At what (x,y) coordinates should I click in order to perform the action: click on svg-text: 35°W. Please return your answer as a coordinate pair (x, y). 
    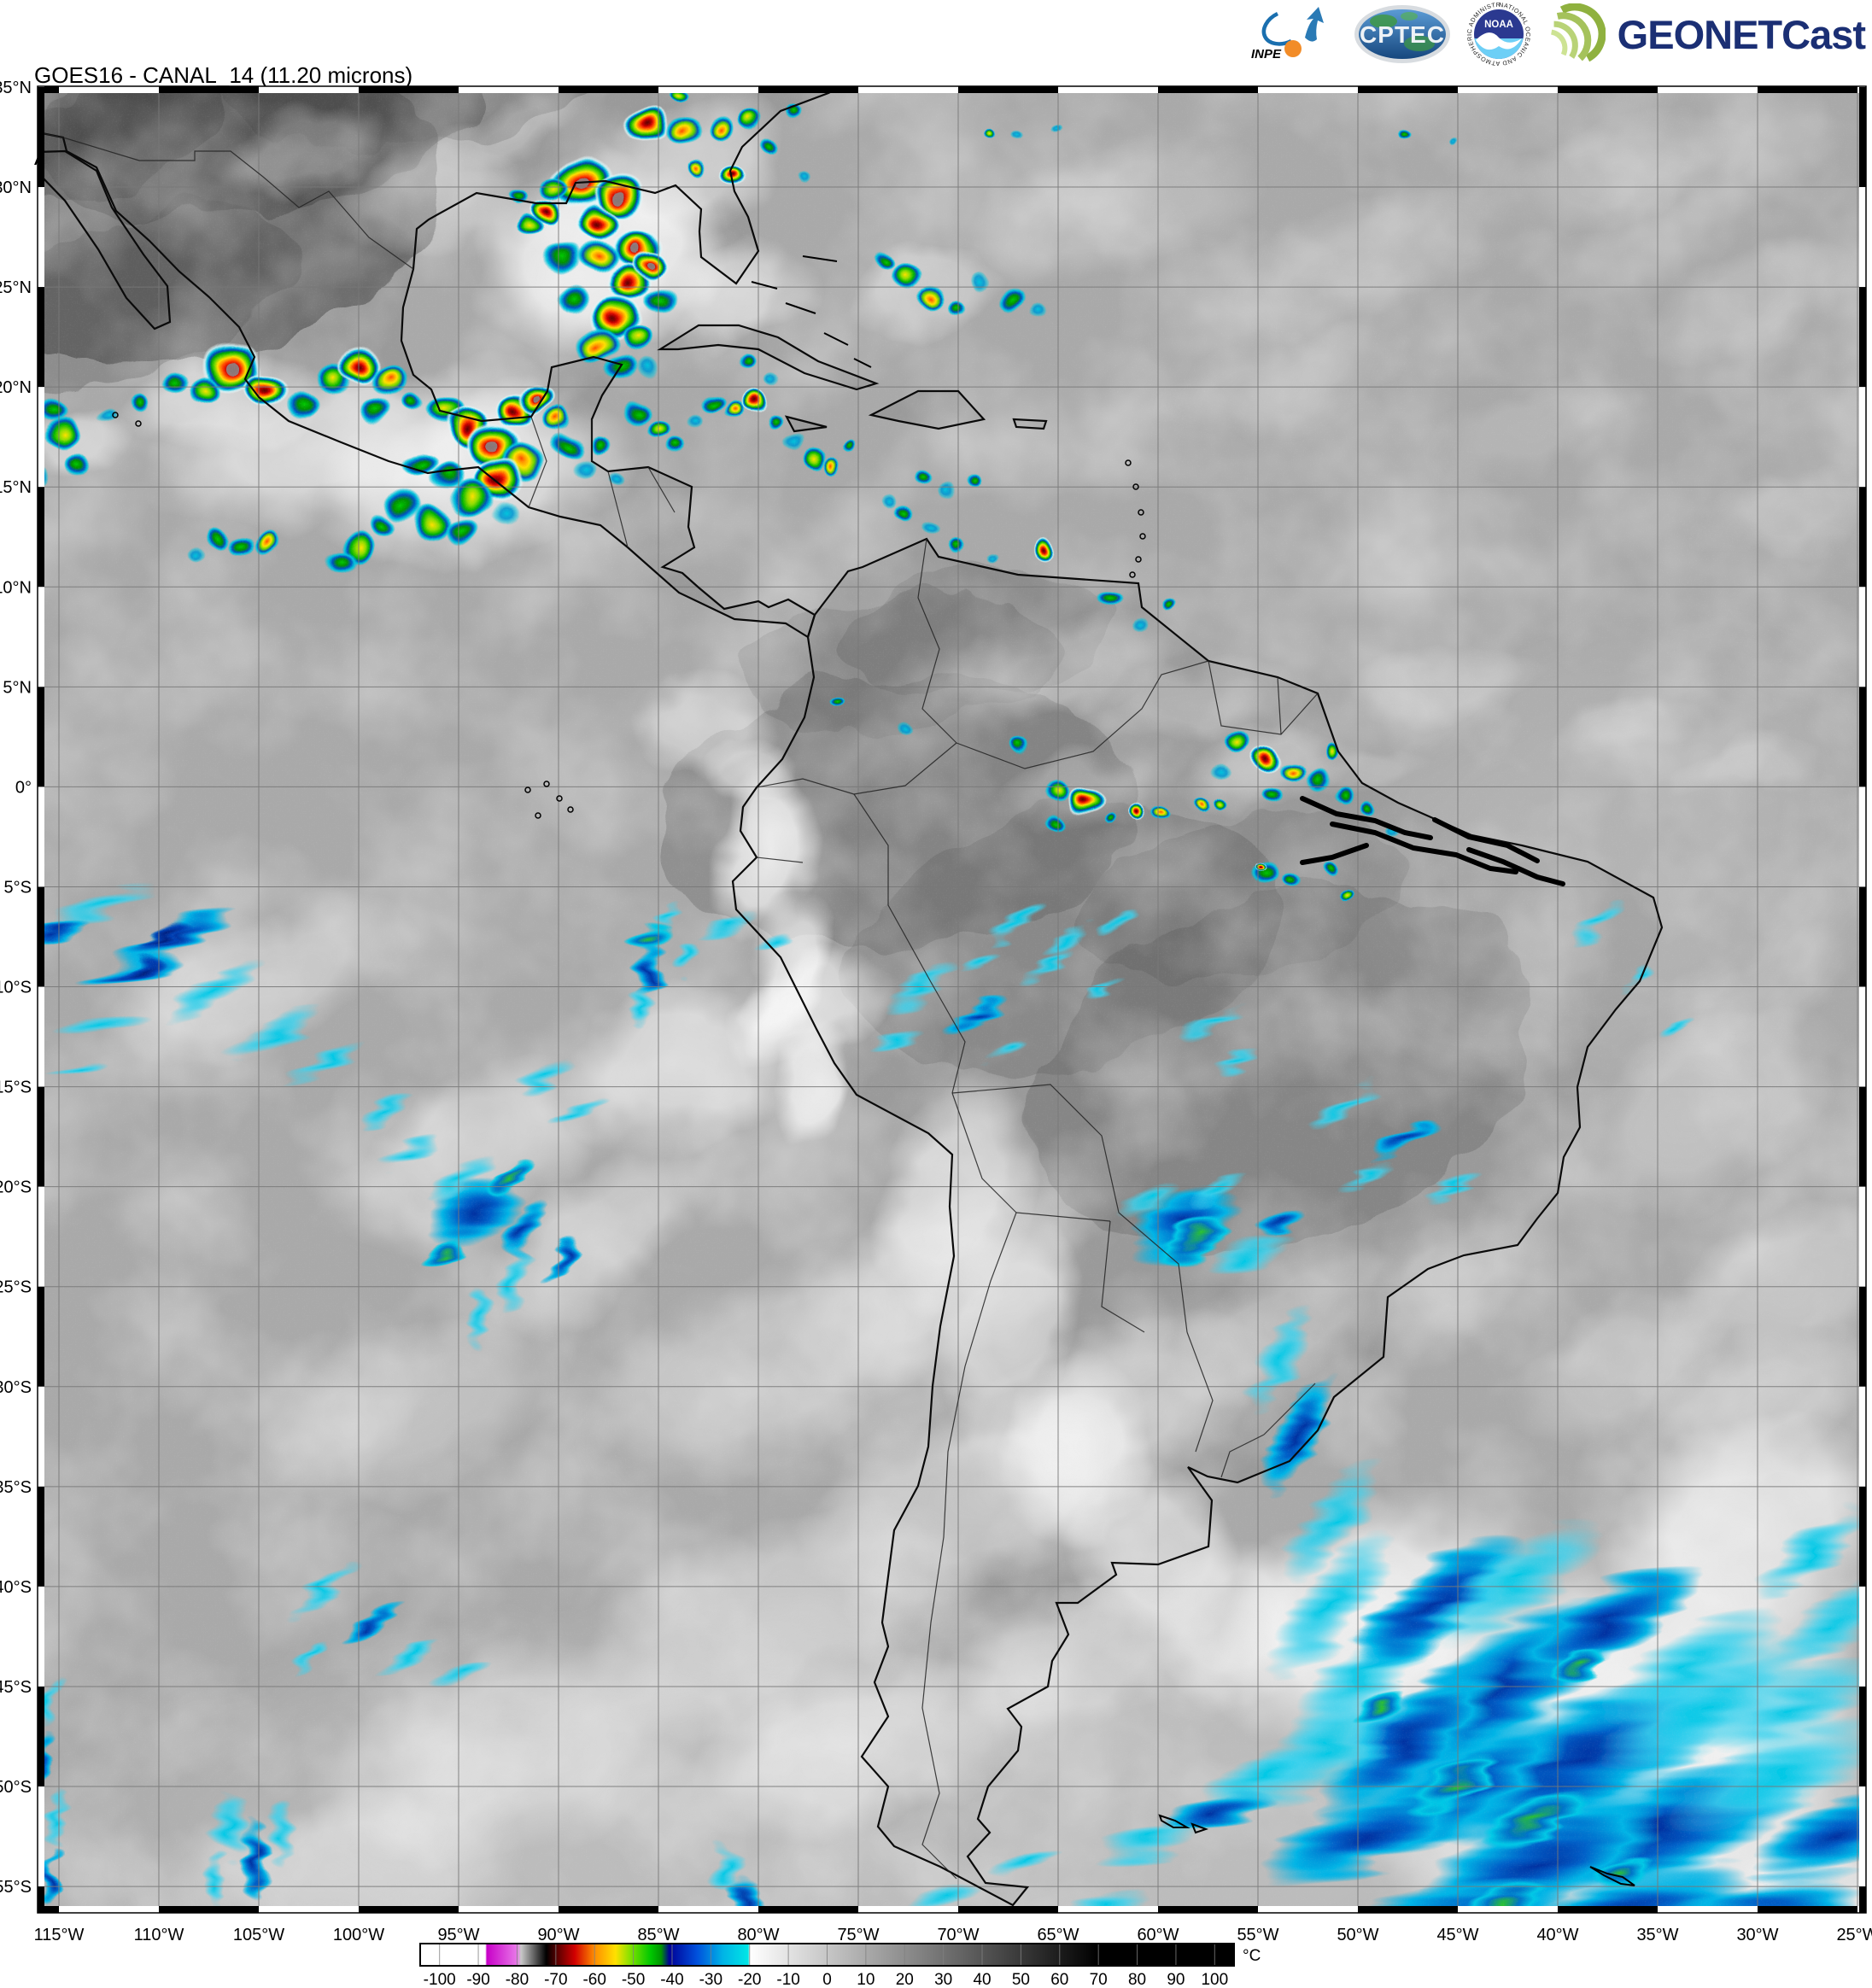
    Looking at the image, I should click on (1657, 1935).